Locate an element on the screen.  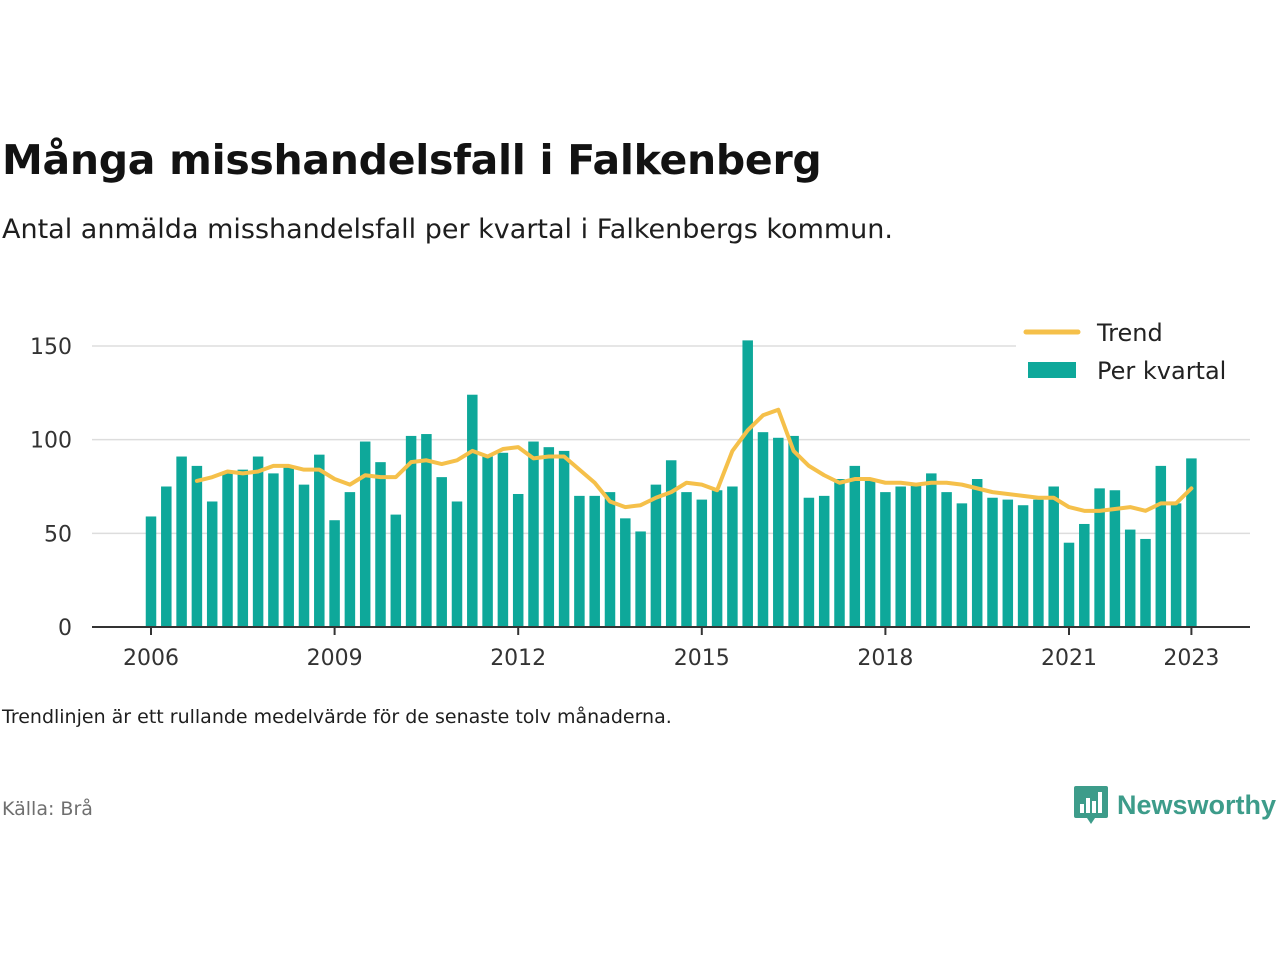
x-tick-label-2018: 2018 is located at coordinates (885, 658).